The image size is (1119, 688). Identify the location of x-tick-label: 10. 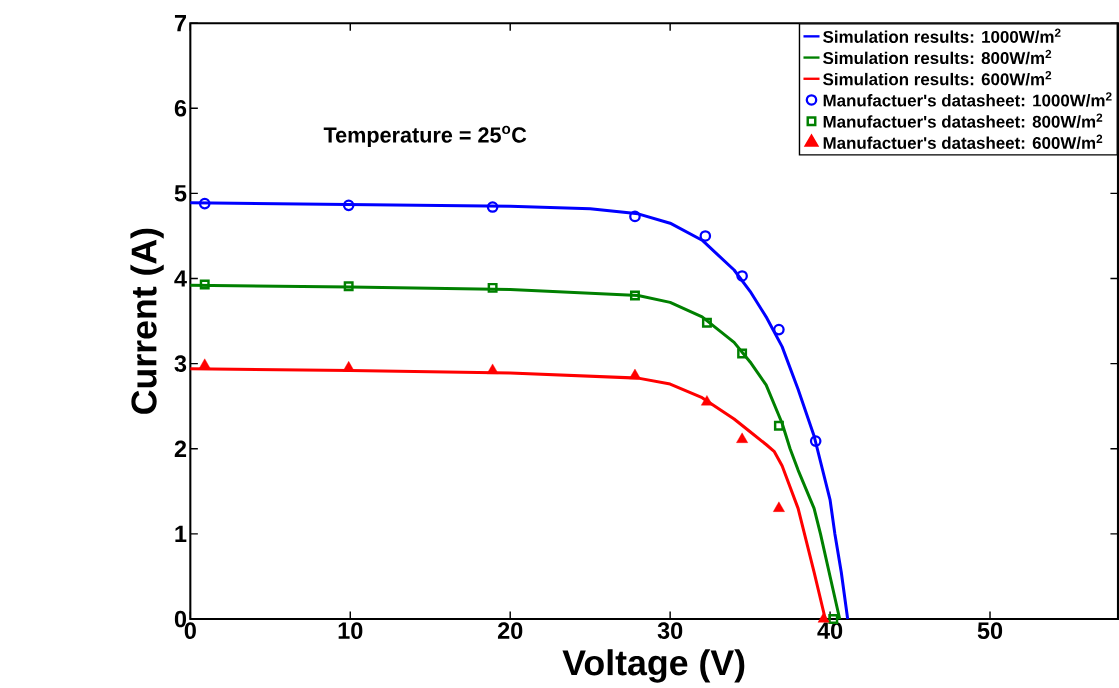
(350, 630).